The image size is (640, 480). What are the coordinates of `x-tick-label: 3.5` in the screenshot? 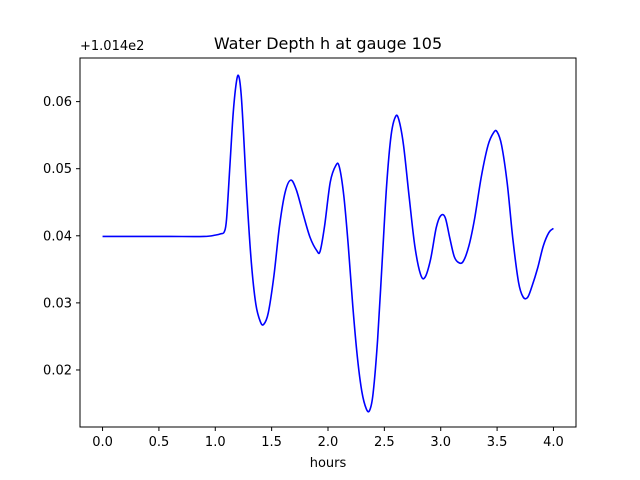 It's located at (497, 442).